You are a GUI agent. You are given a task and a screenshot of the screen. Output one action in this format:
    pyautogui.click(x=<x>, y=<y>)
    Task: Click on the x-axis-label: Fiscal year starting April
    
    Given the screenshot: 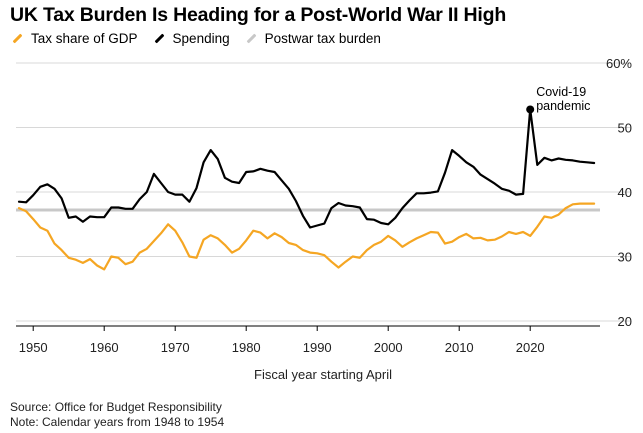 What is the action you would take?
    pyautogui.click(x=323, y=374)
    